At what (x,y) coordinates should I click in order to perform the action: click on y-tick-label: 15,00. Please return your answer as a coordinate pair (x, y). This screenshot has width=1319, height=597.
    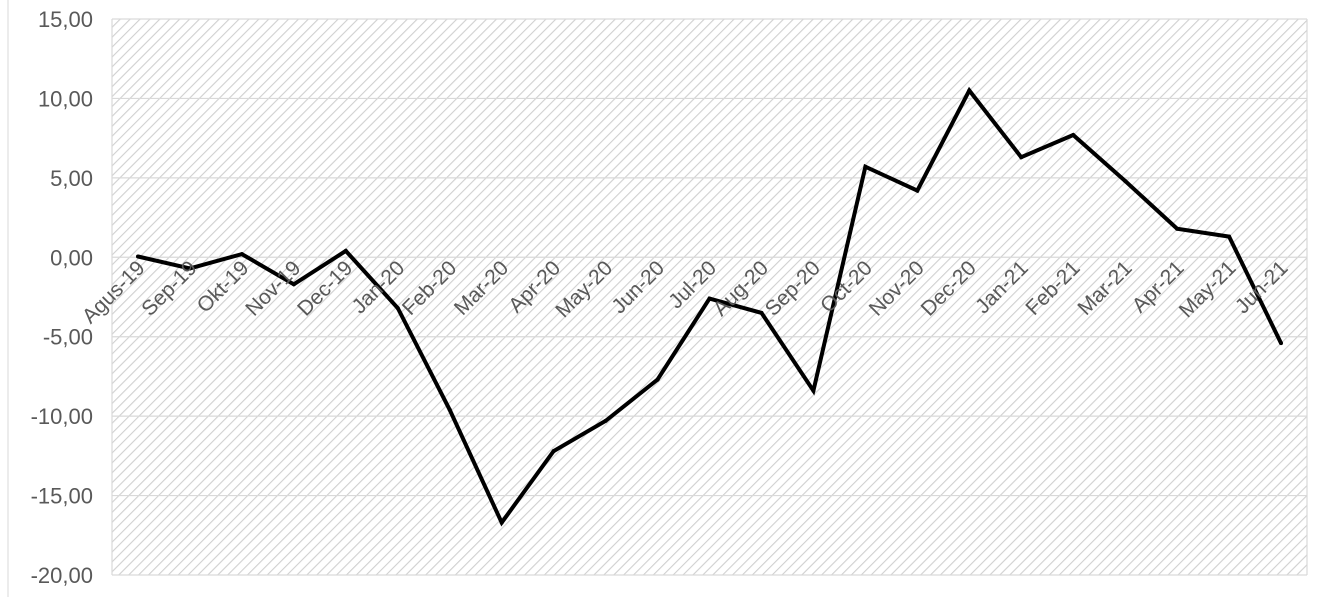
    Looking at the image, I should click on (65, 19).